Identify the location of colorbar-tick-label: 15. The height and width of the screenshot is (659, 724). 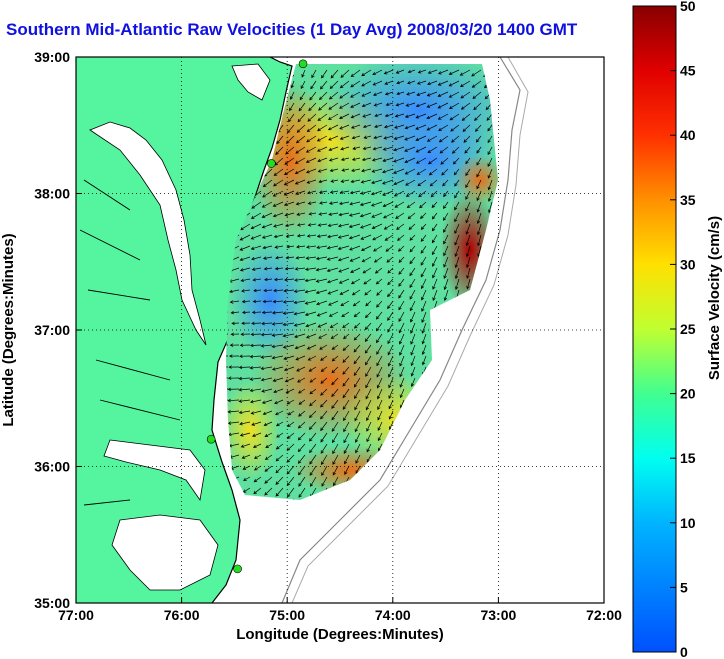
(688, 458).